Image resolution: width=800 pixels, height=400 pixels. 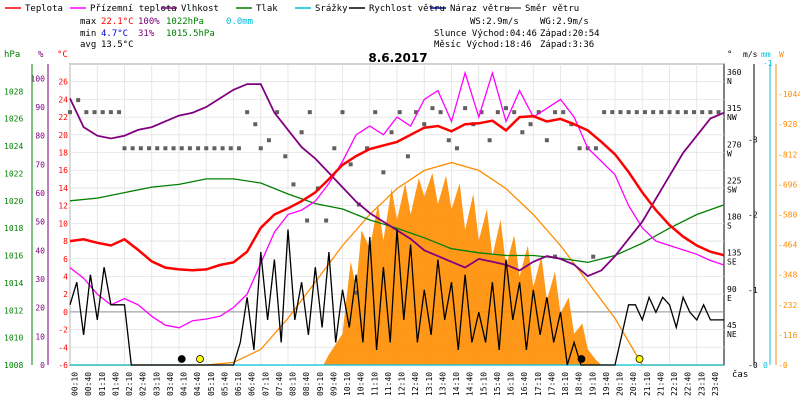 What do you see at coordinates (190, 34) in the screenshot?
I see `stats-min-press: 1015.5hPa` at bounding box center [190, 34].